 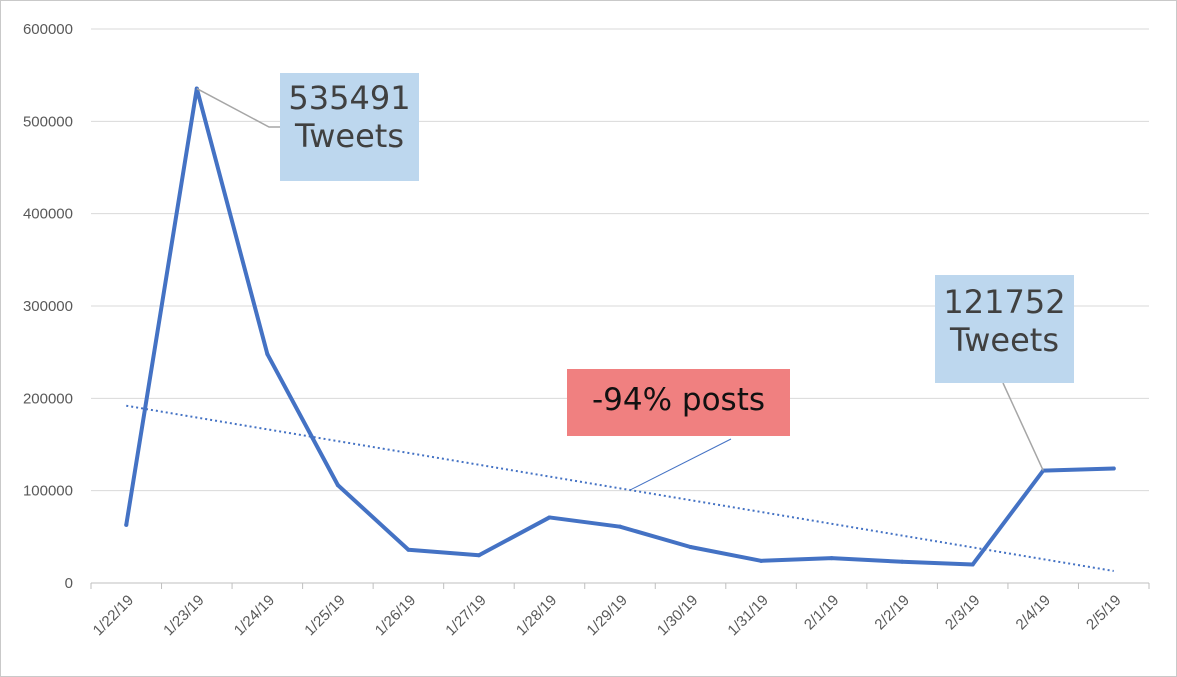 I want to click on y-tick-label-600000: 600000, so click(x=48, y=29).